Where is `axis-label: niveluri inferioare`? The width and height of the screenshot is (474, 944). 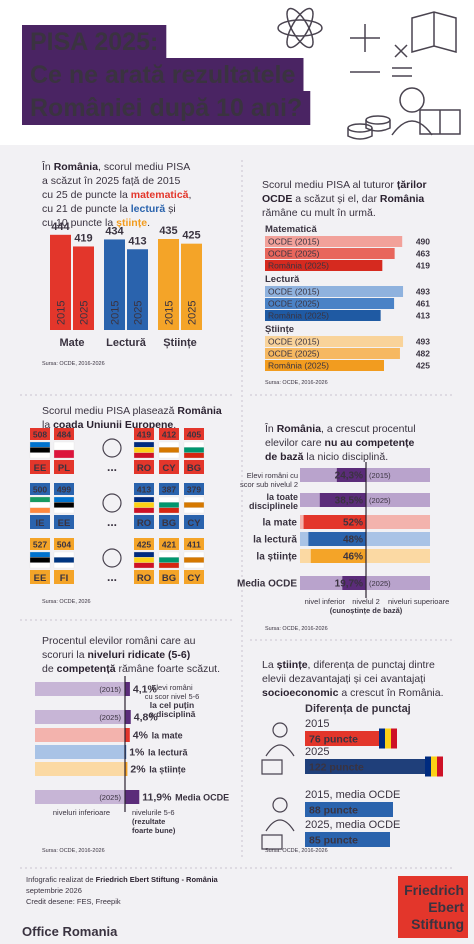
axis-label: niveluri inferioare is located at coordinates (81, 812).